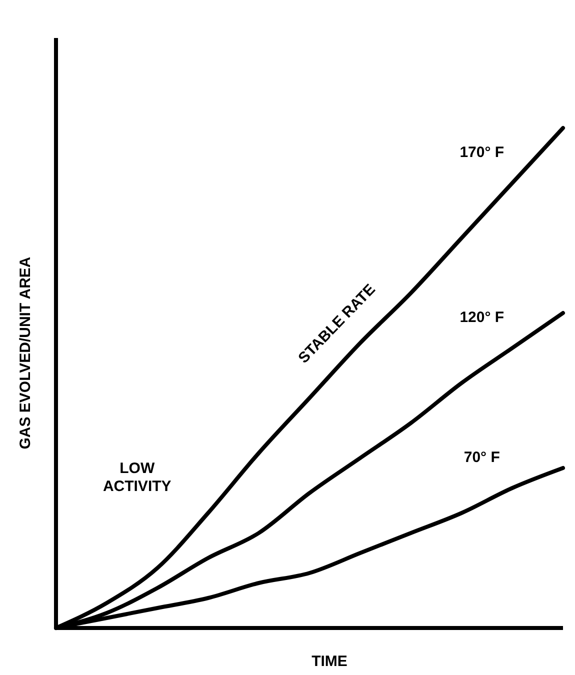 The height and width of the screenshot is (675, 575). Describe the element at coordinates (25, 353) in the screenshot. I see `y-axis-title: GAS EVOLVED/UNIT AREA` at that location.